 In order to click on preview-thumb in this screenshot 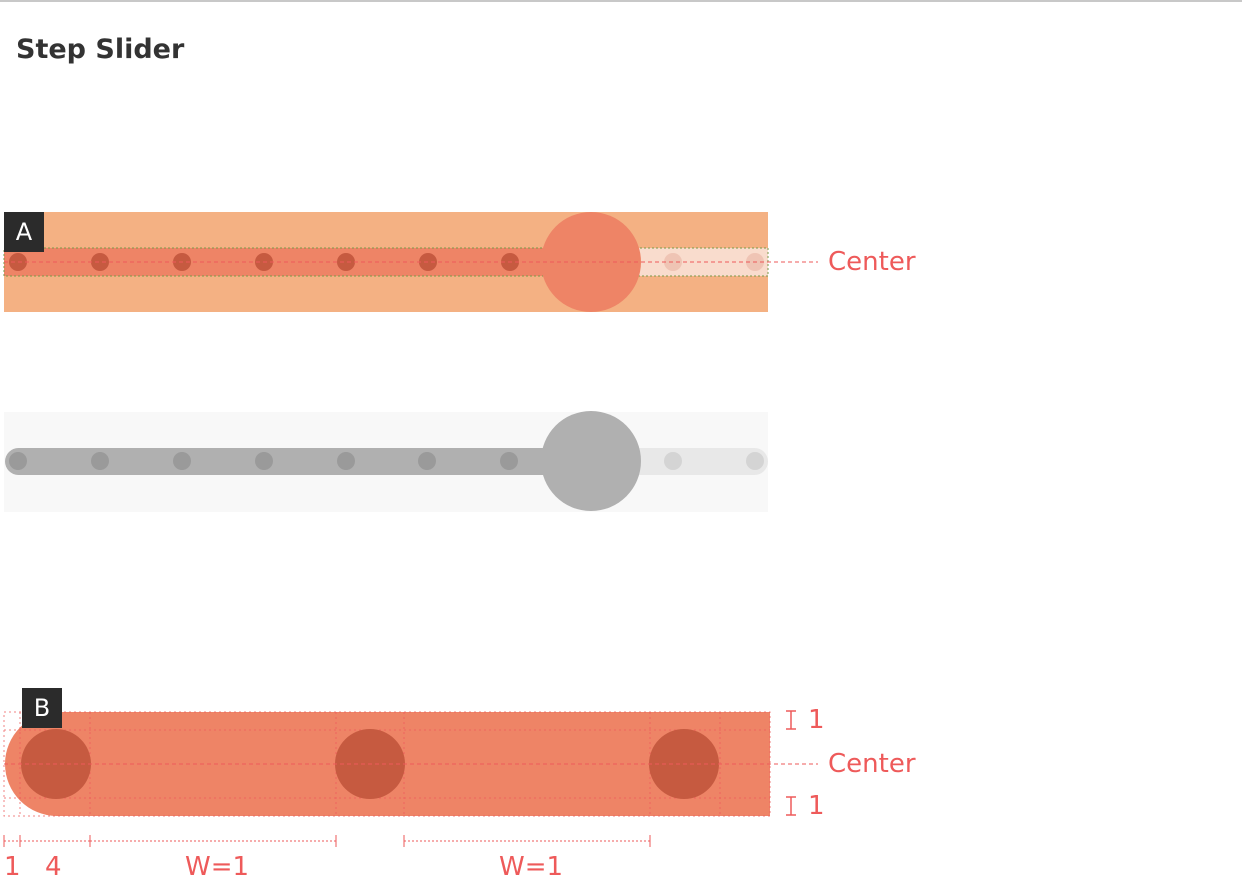, I will do `click(591, 461)`.